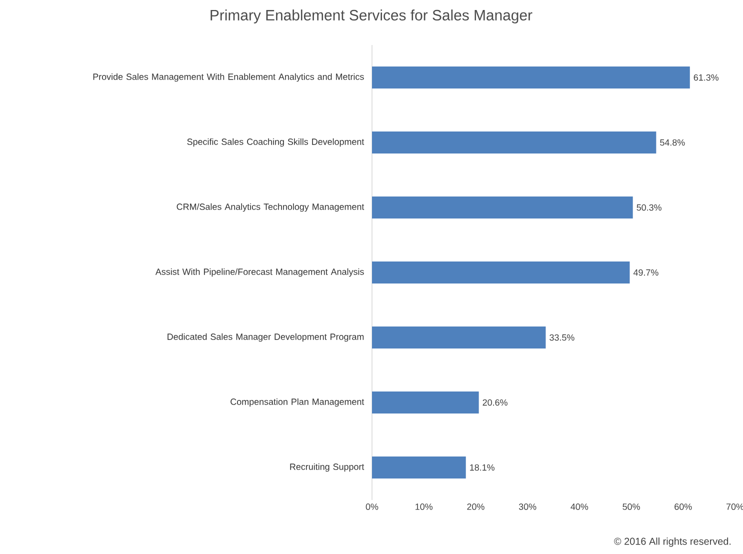 Image resolution: width=743 pixels, height=554 pixels. What do you see at coordinates (683, 507) in the screenshot?
I see `x-tick-label: 60%` at bounding box center [683, 507].